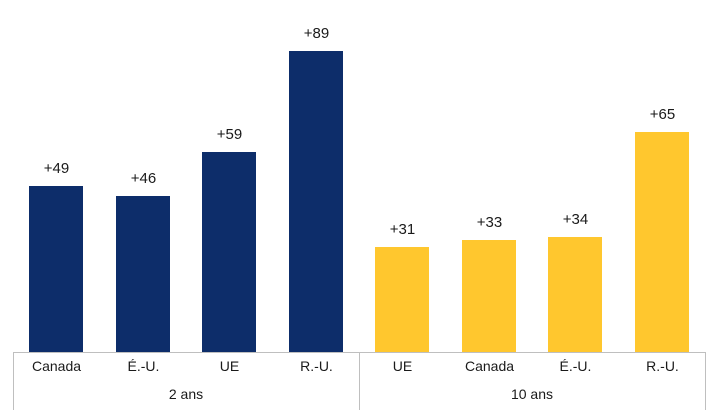 The height and width of the screenshot is (417, 718). What do you see at coordinates (56, 269) in the screenshot?
I see `bar-2ans-Canada` at bounding box center [56, 269].